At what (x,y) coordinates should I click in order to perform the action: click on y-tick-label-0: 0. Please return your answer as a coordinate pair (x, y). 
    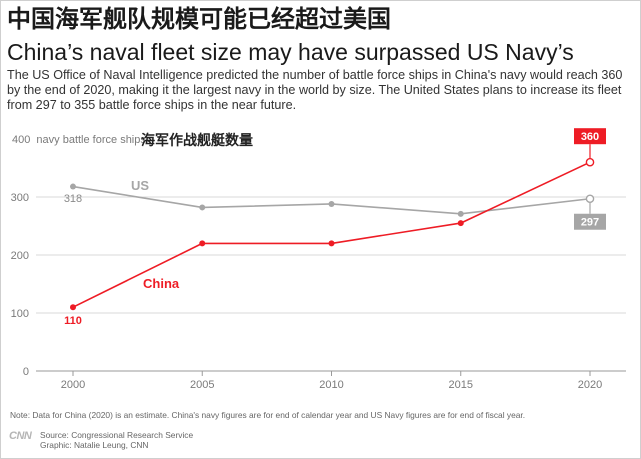
    Looking at the image, I should click on (26, 372).